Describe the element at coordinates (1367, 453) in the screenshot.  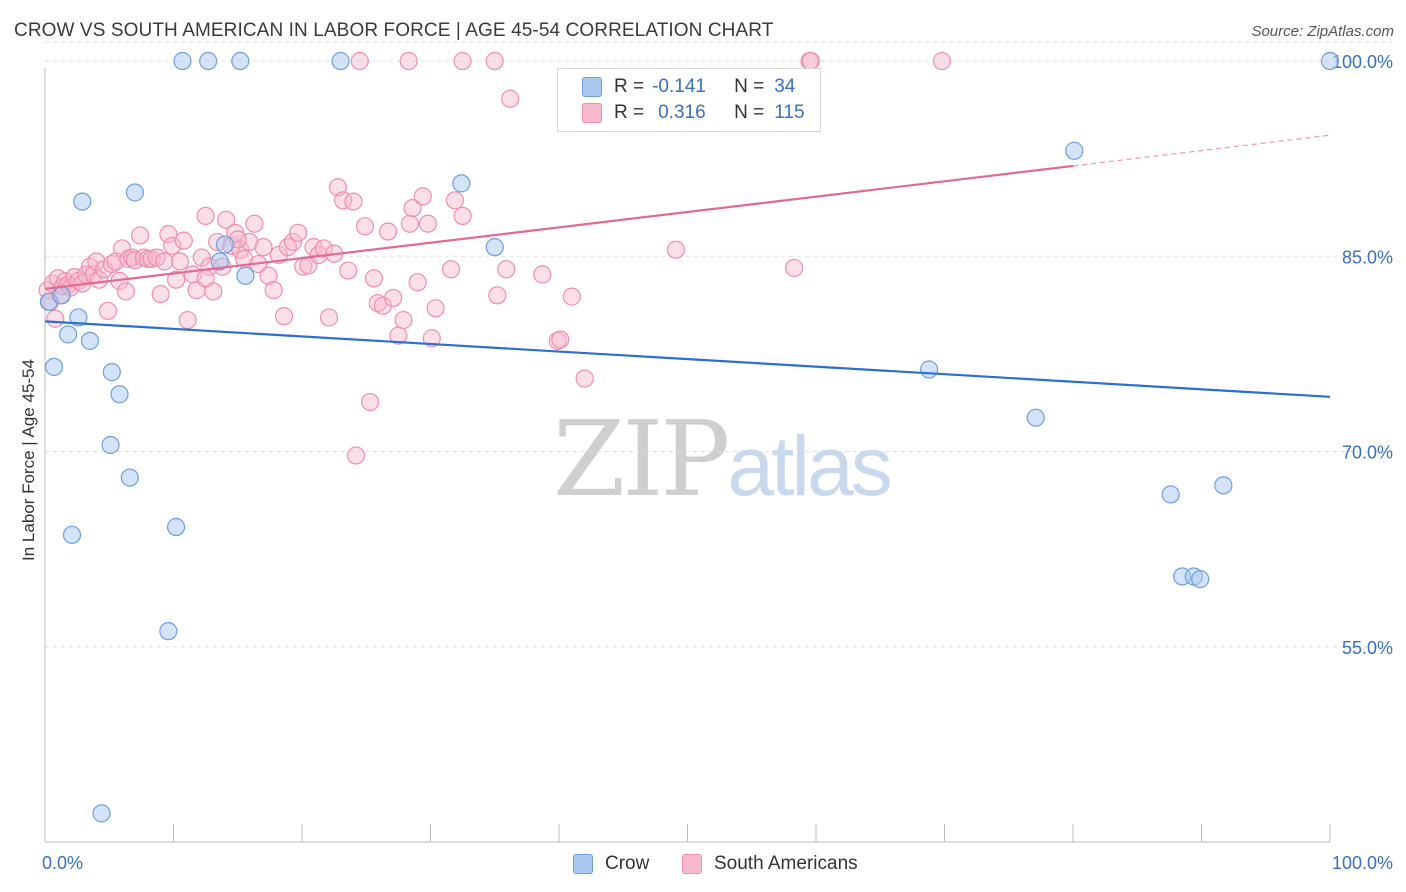
I see `y-tick-label-70: 70.0%` at that location.